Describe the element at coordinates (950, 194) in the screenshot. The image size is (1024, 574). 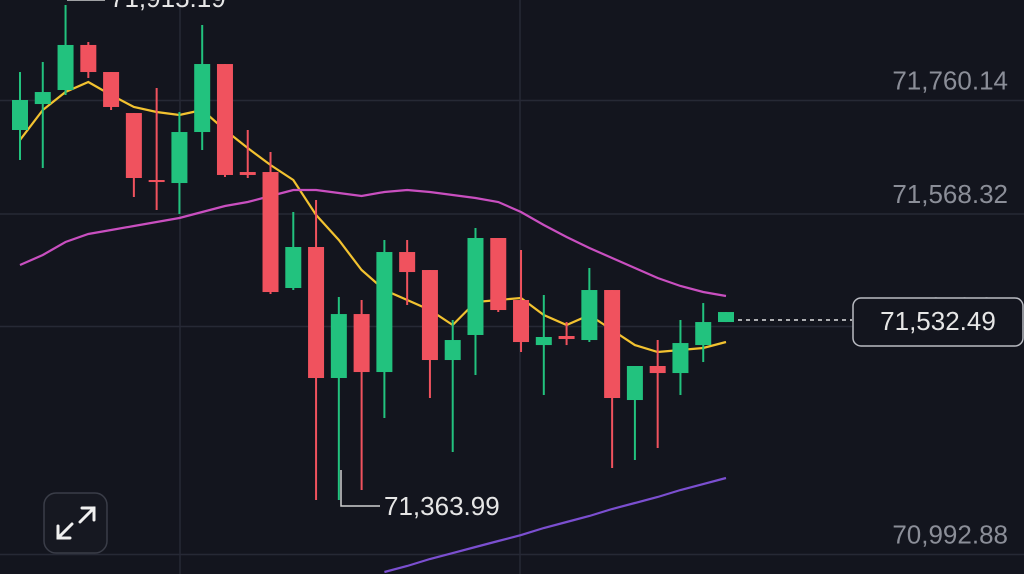
I see `y-tick-label: 71,568.32` at that location.